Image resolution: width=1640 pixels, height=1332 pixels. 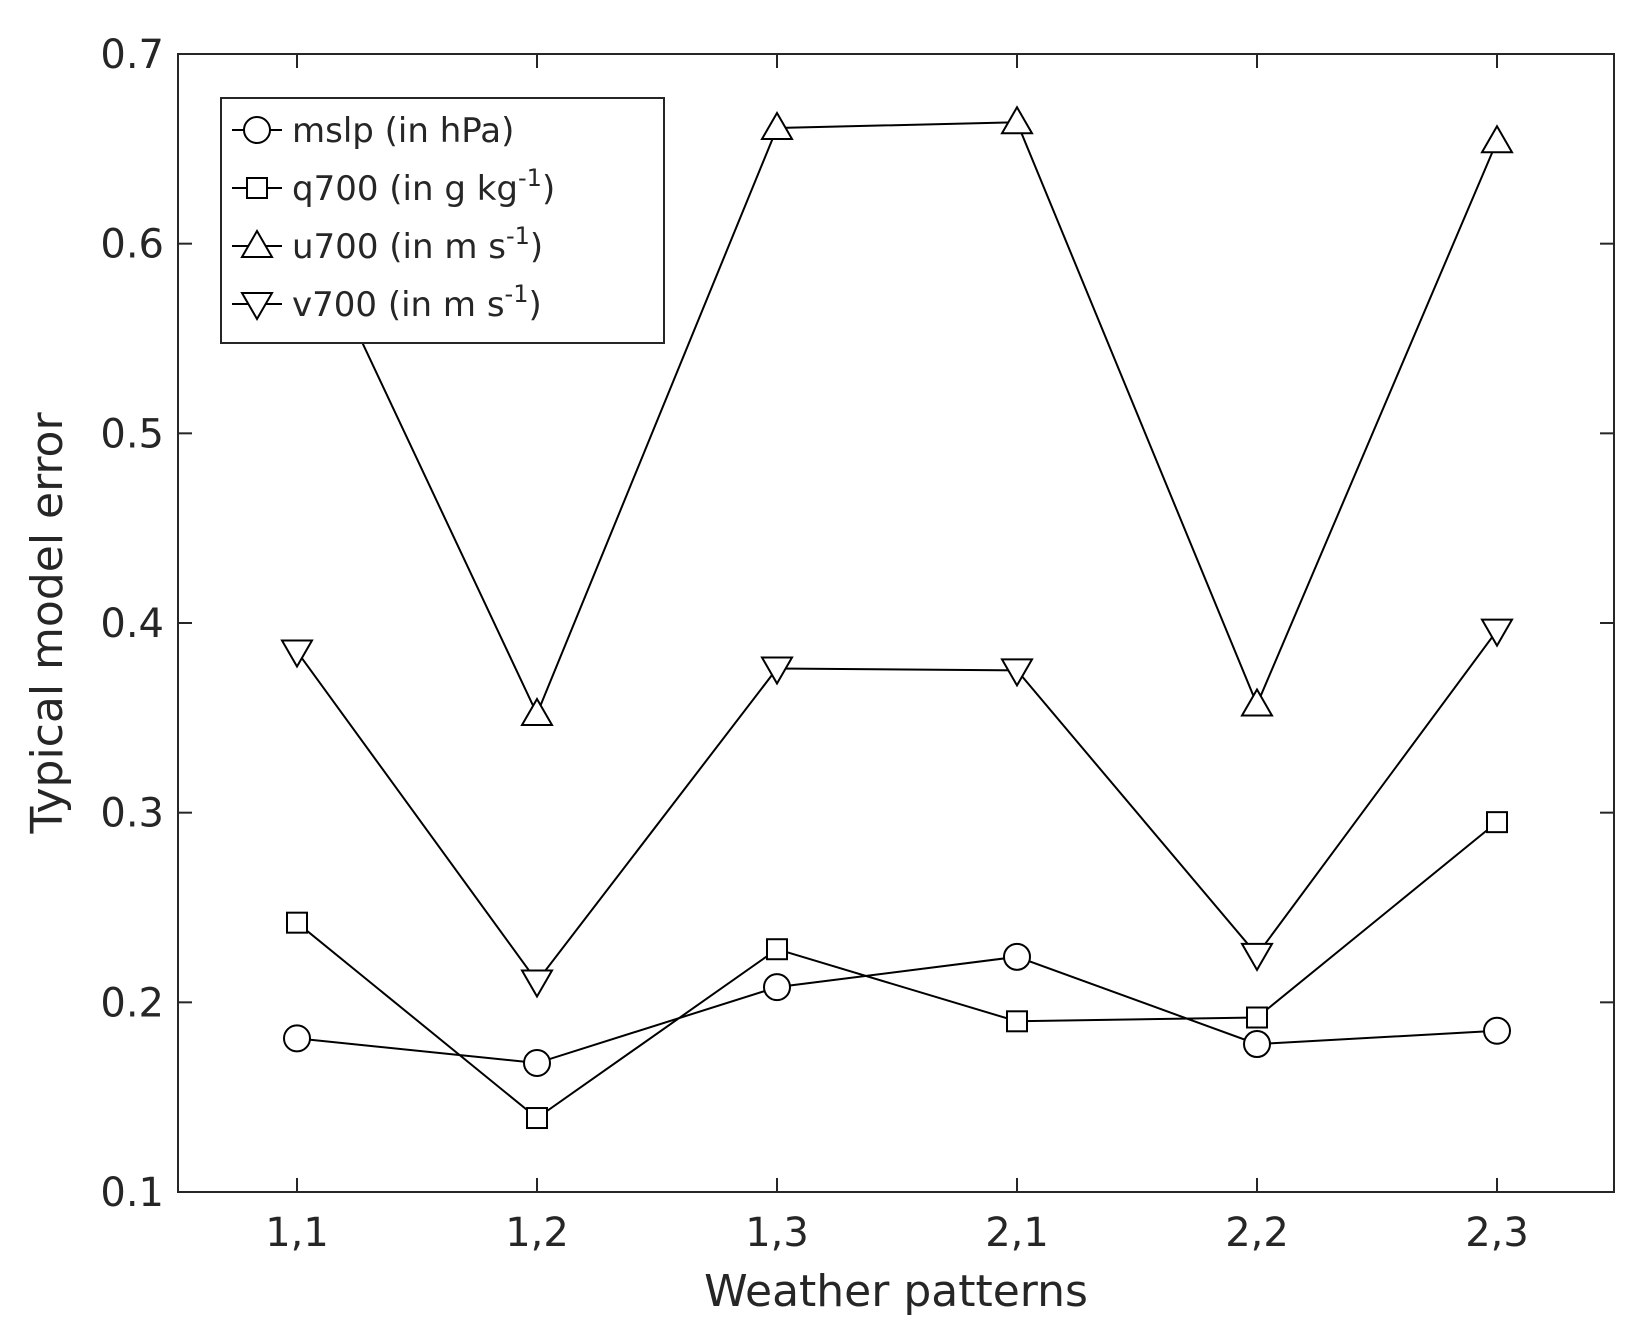 What do you see at coordinates (423, 186) in the screenshot?
I see `legend-label: q700 (in g kg-1)` at bounding box center [423, 186].